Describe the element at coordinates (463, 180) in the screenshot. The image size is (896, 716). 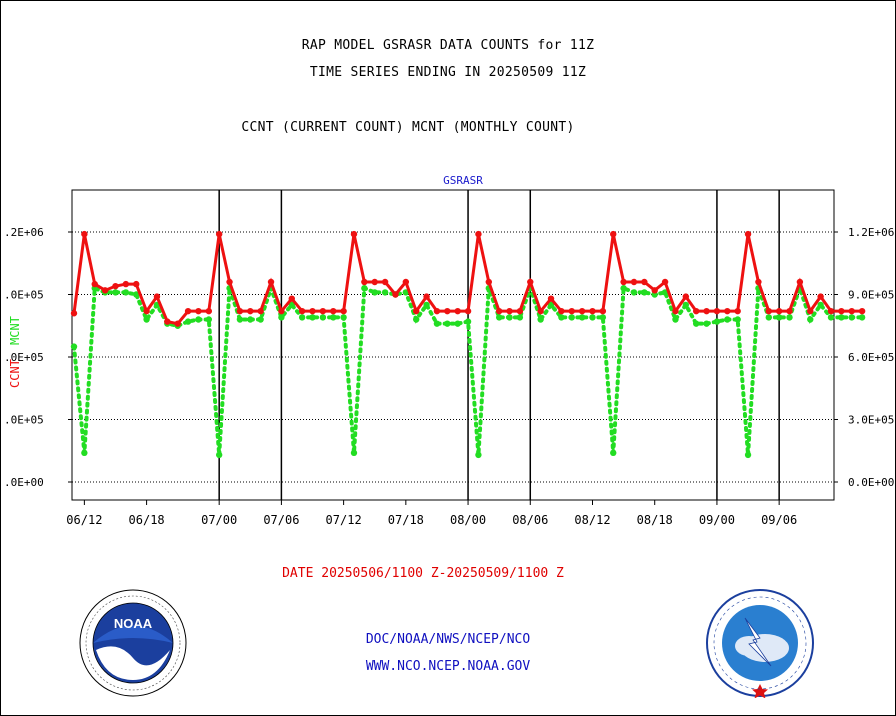
I see `plot-title: GSRASR` at that location.